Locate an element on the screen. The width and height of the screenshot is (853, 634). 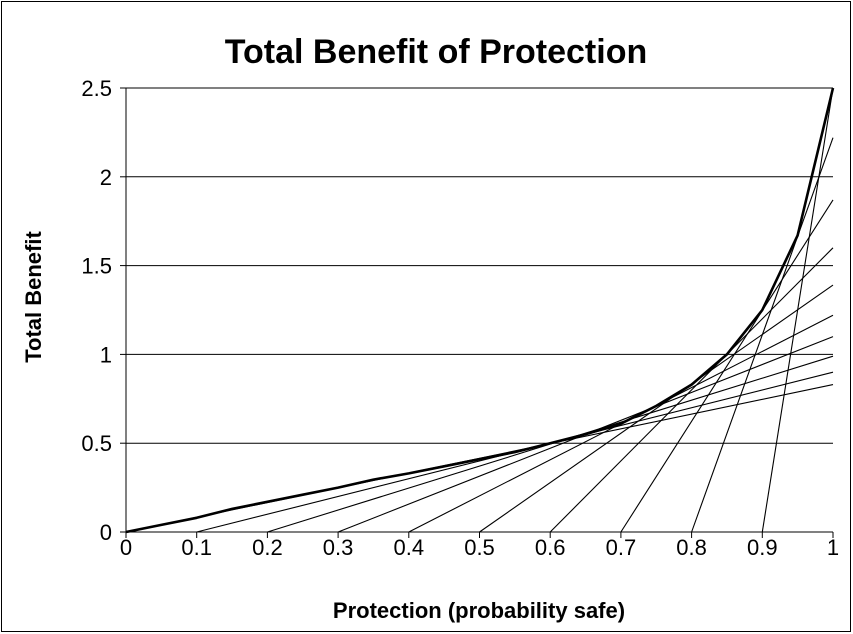
y-tick-label: 0 is located at coordinates (106, 532).